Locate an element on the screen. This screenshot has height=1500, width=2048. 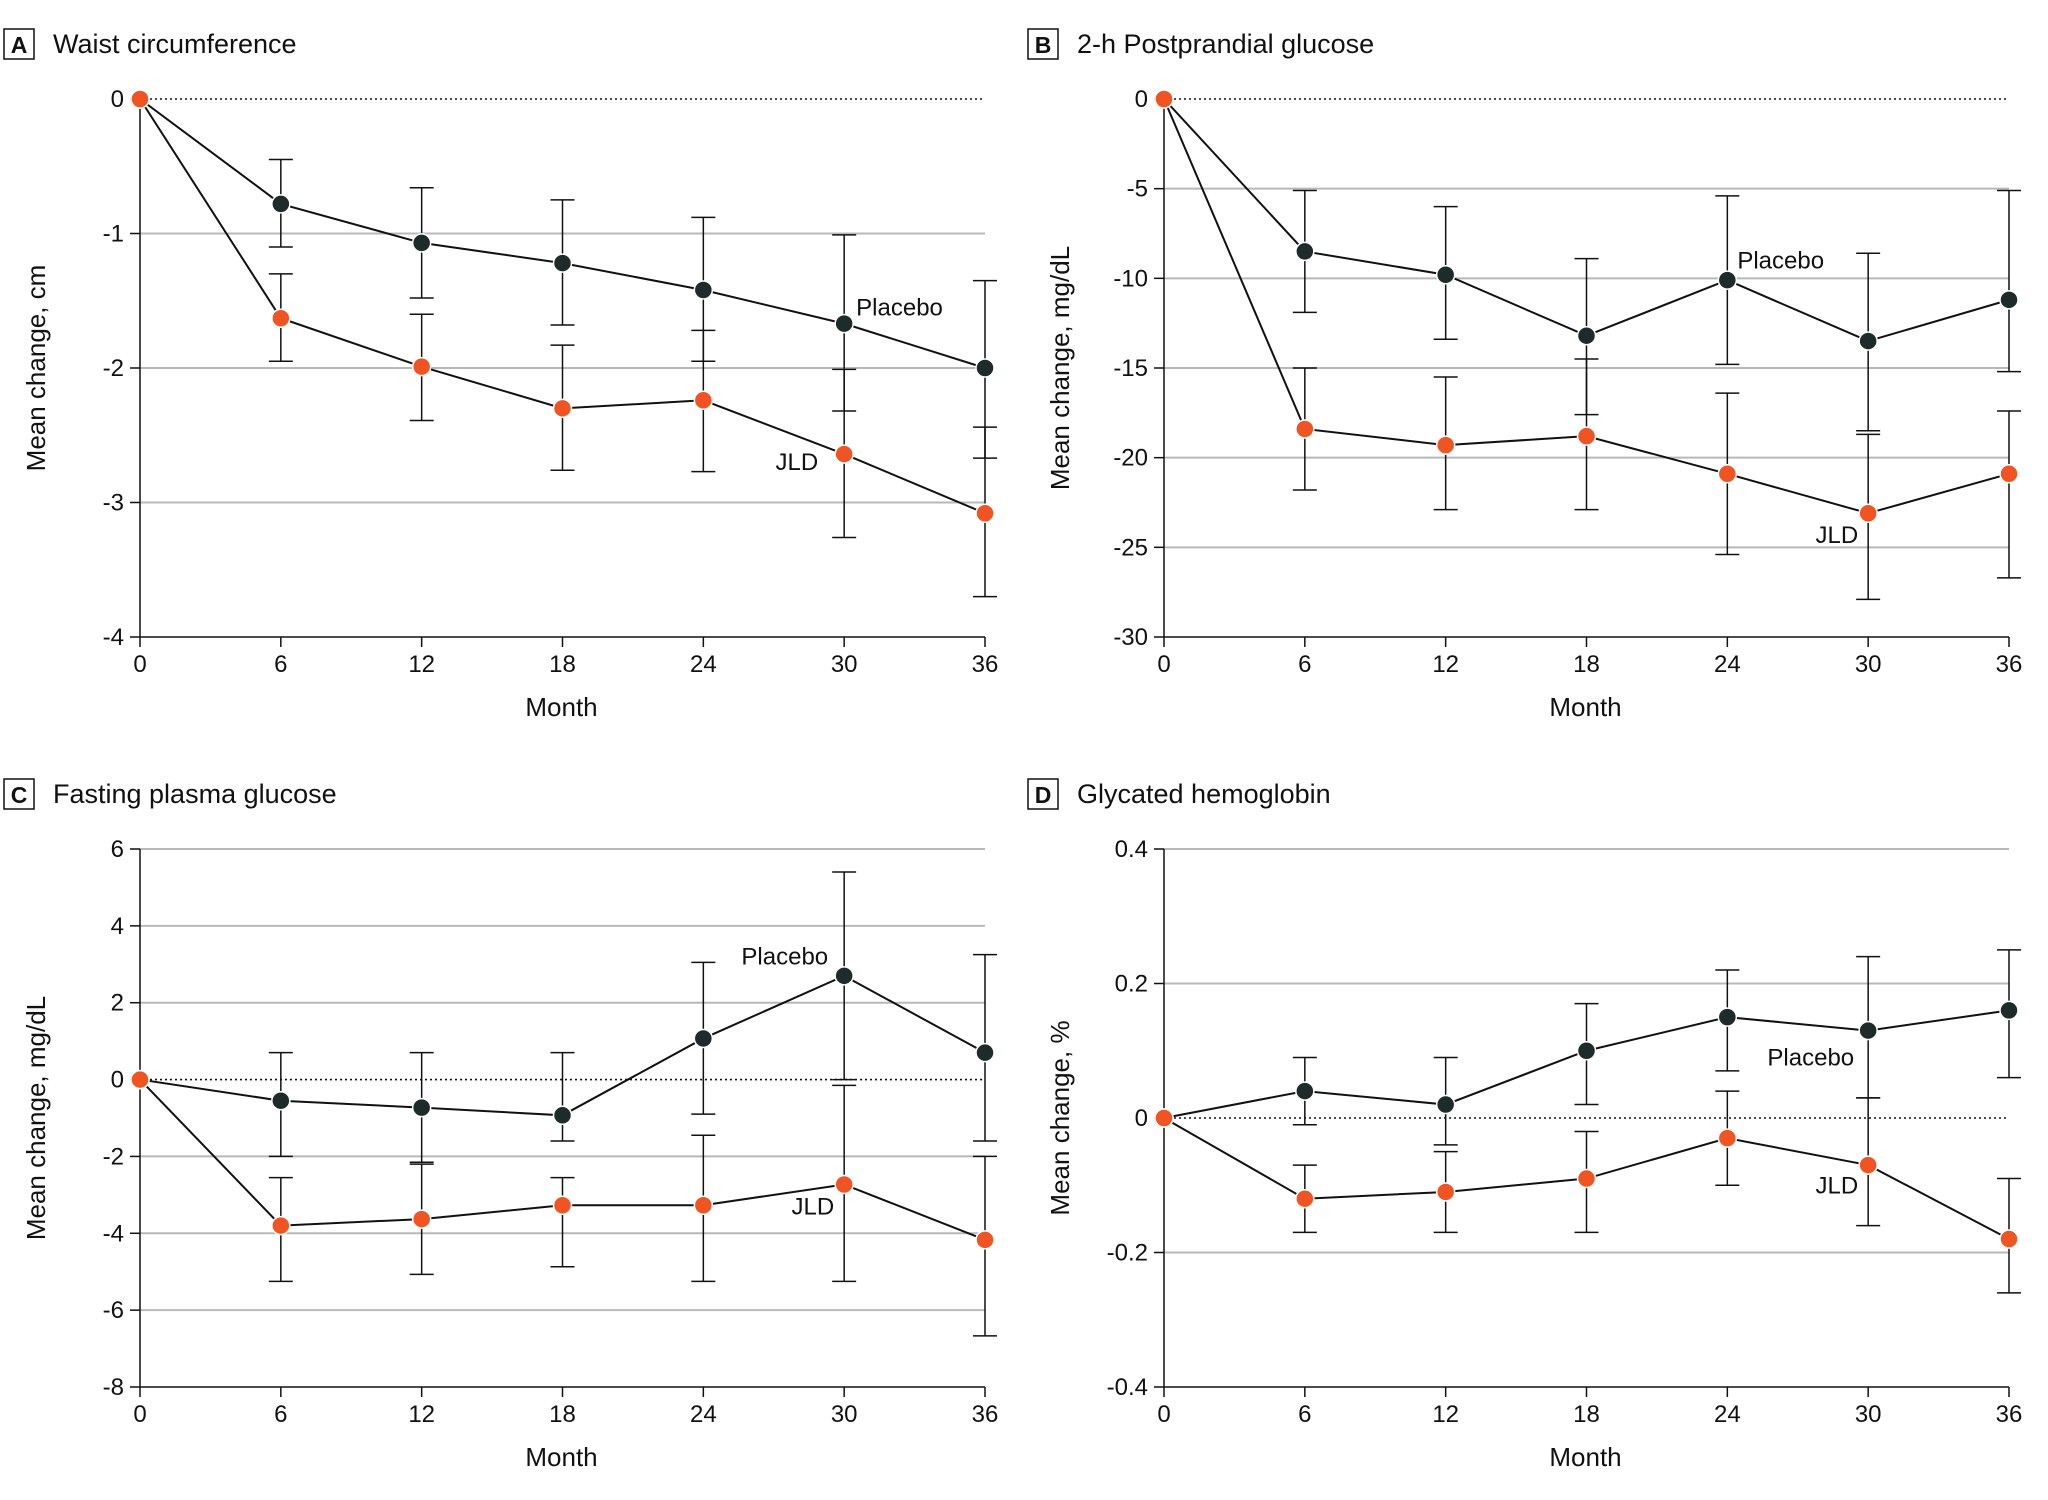
panel-a-y-tick-label: -3 is located at coordinates (113, 503).